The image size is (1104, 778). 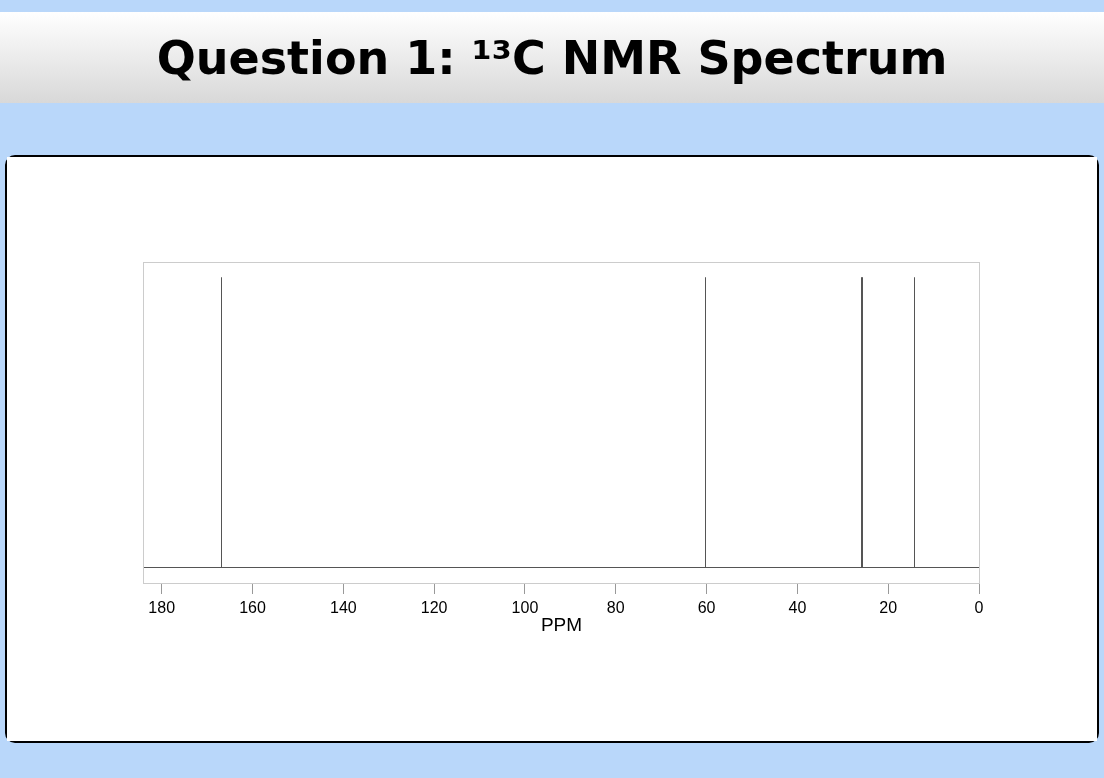 What do you see at coordinates (434, 608) in the screenshot?
I see `x-tick-label: 120` at bounding box center [434, 608].